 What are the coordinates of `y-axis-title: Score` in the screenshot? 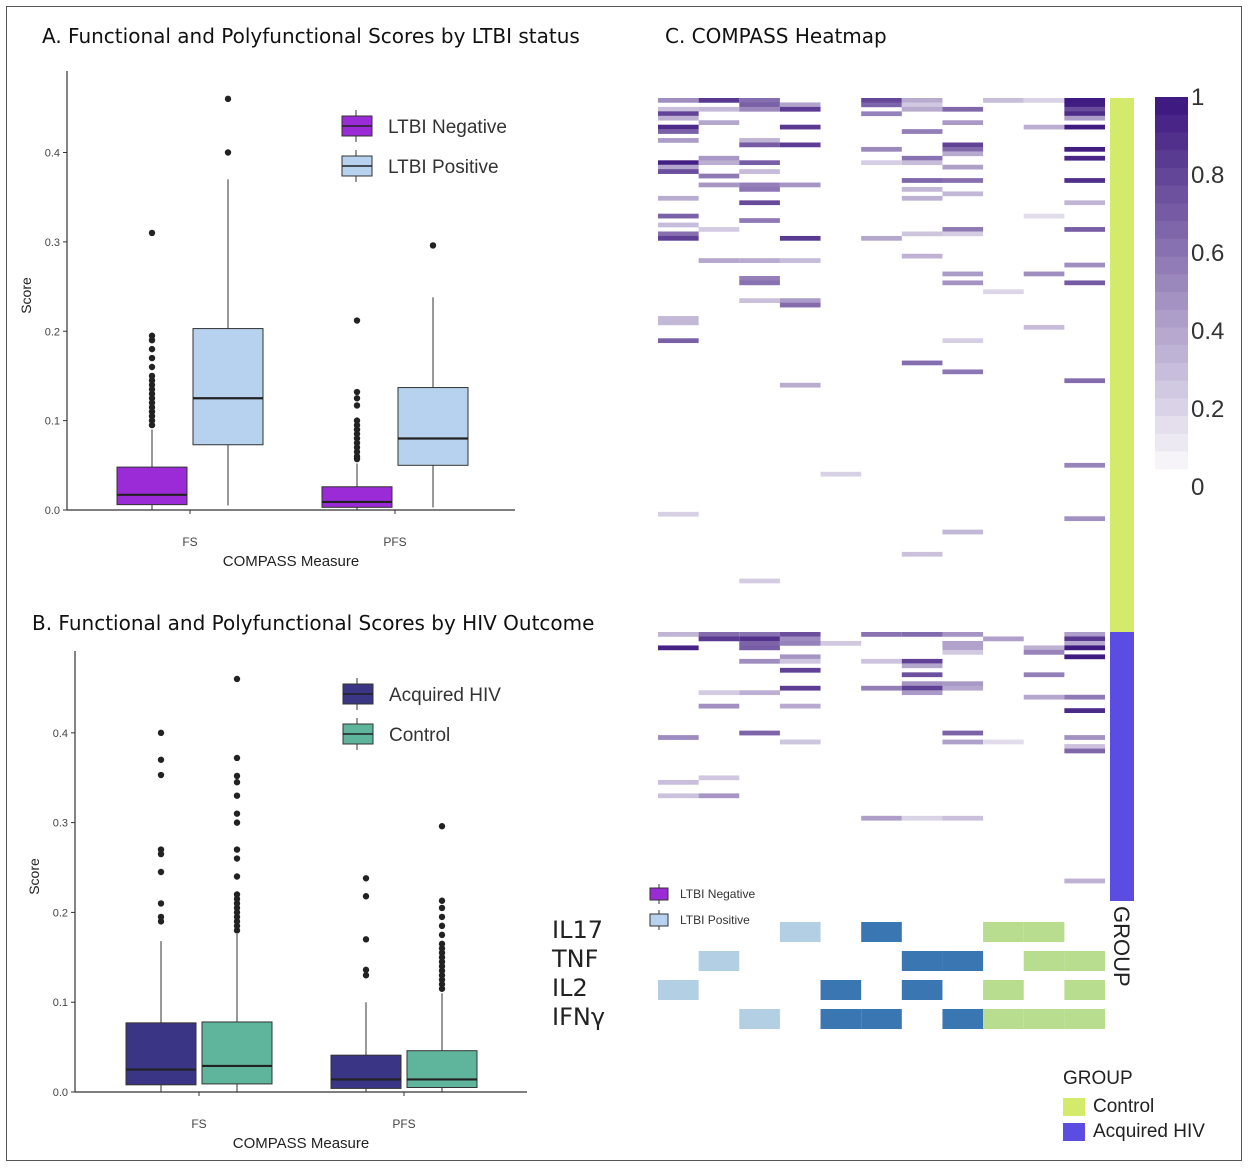 It's located at (34, 876).